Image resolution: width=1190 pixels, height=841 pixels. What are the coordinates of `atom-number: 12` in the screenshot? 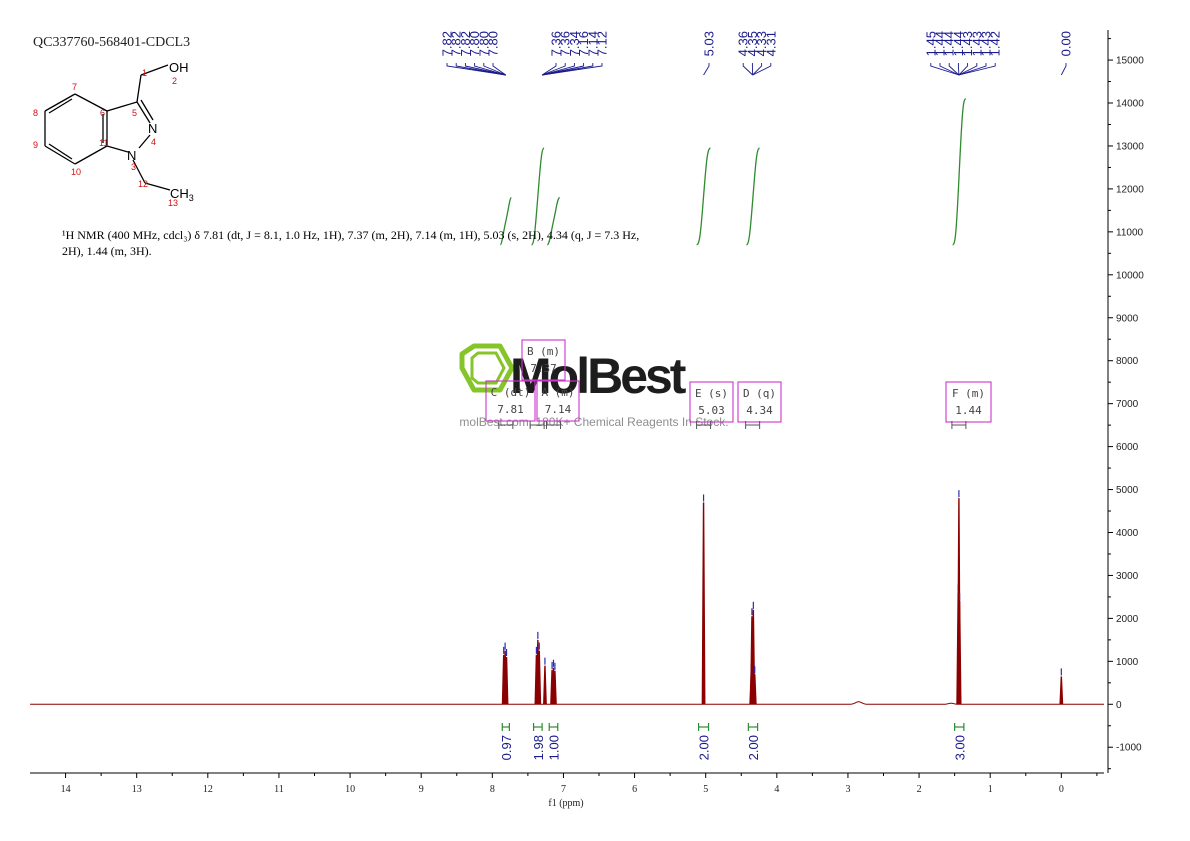 It's located at (143, 184).